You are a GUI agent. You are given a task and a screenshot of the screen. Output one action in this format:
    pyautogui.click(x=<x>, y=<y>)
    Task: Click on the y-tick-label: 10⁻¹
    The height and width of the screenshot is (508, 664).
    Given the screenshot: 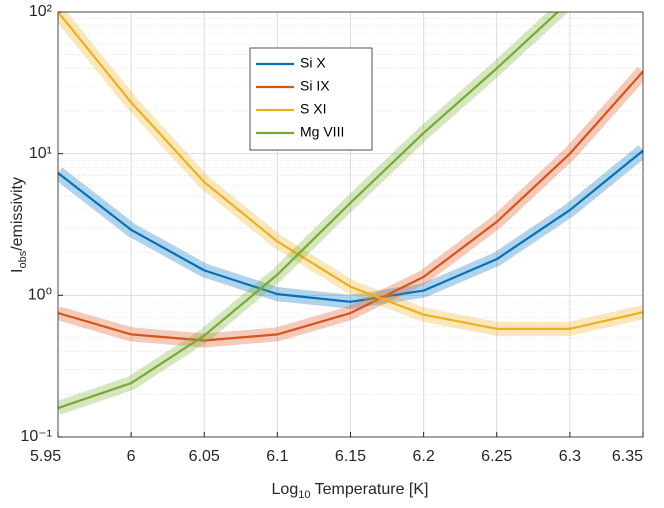 What is the action you would take?
    pyautogui.click(x=36, y=436)
    